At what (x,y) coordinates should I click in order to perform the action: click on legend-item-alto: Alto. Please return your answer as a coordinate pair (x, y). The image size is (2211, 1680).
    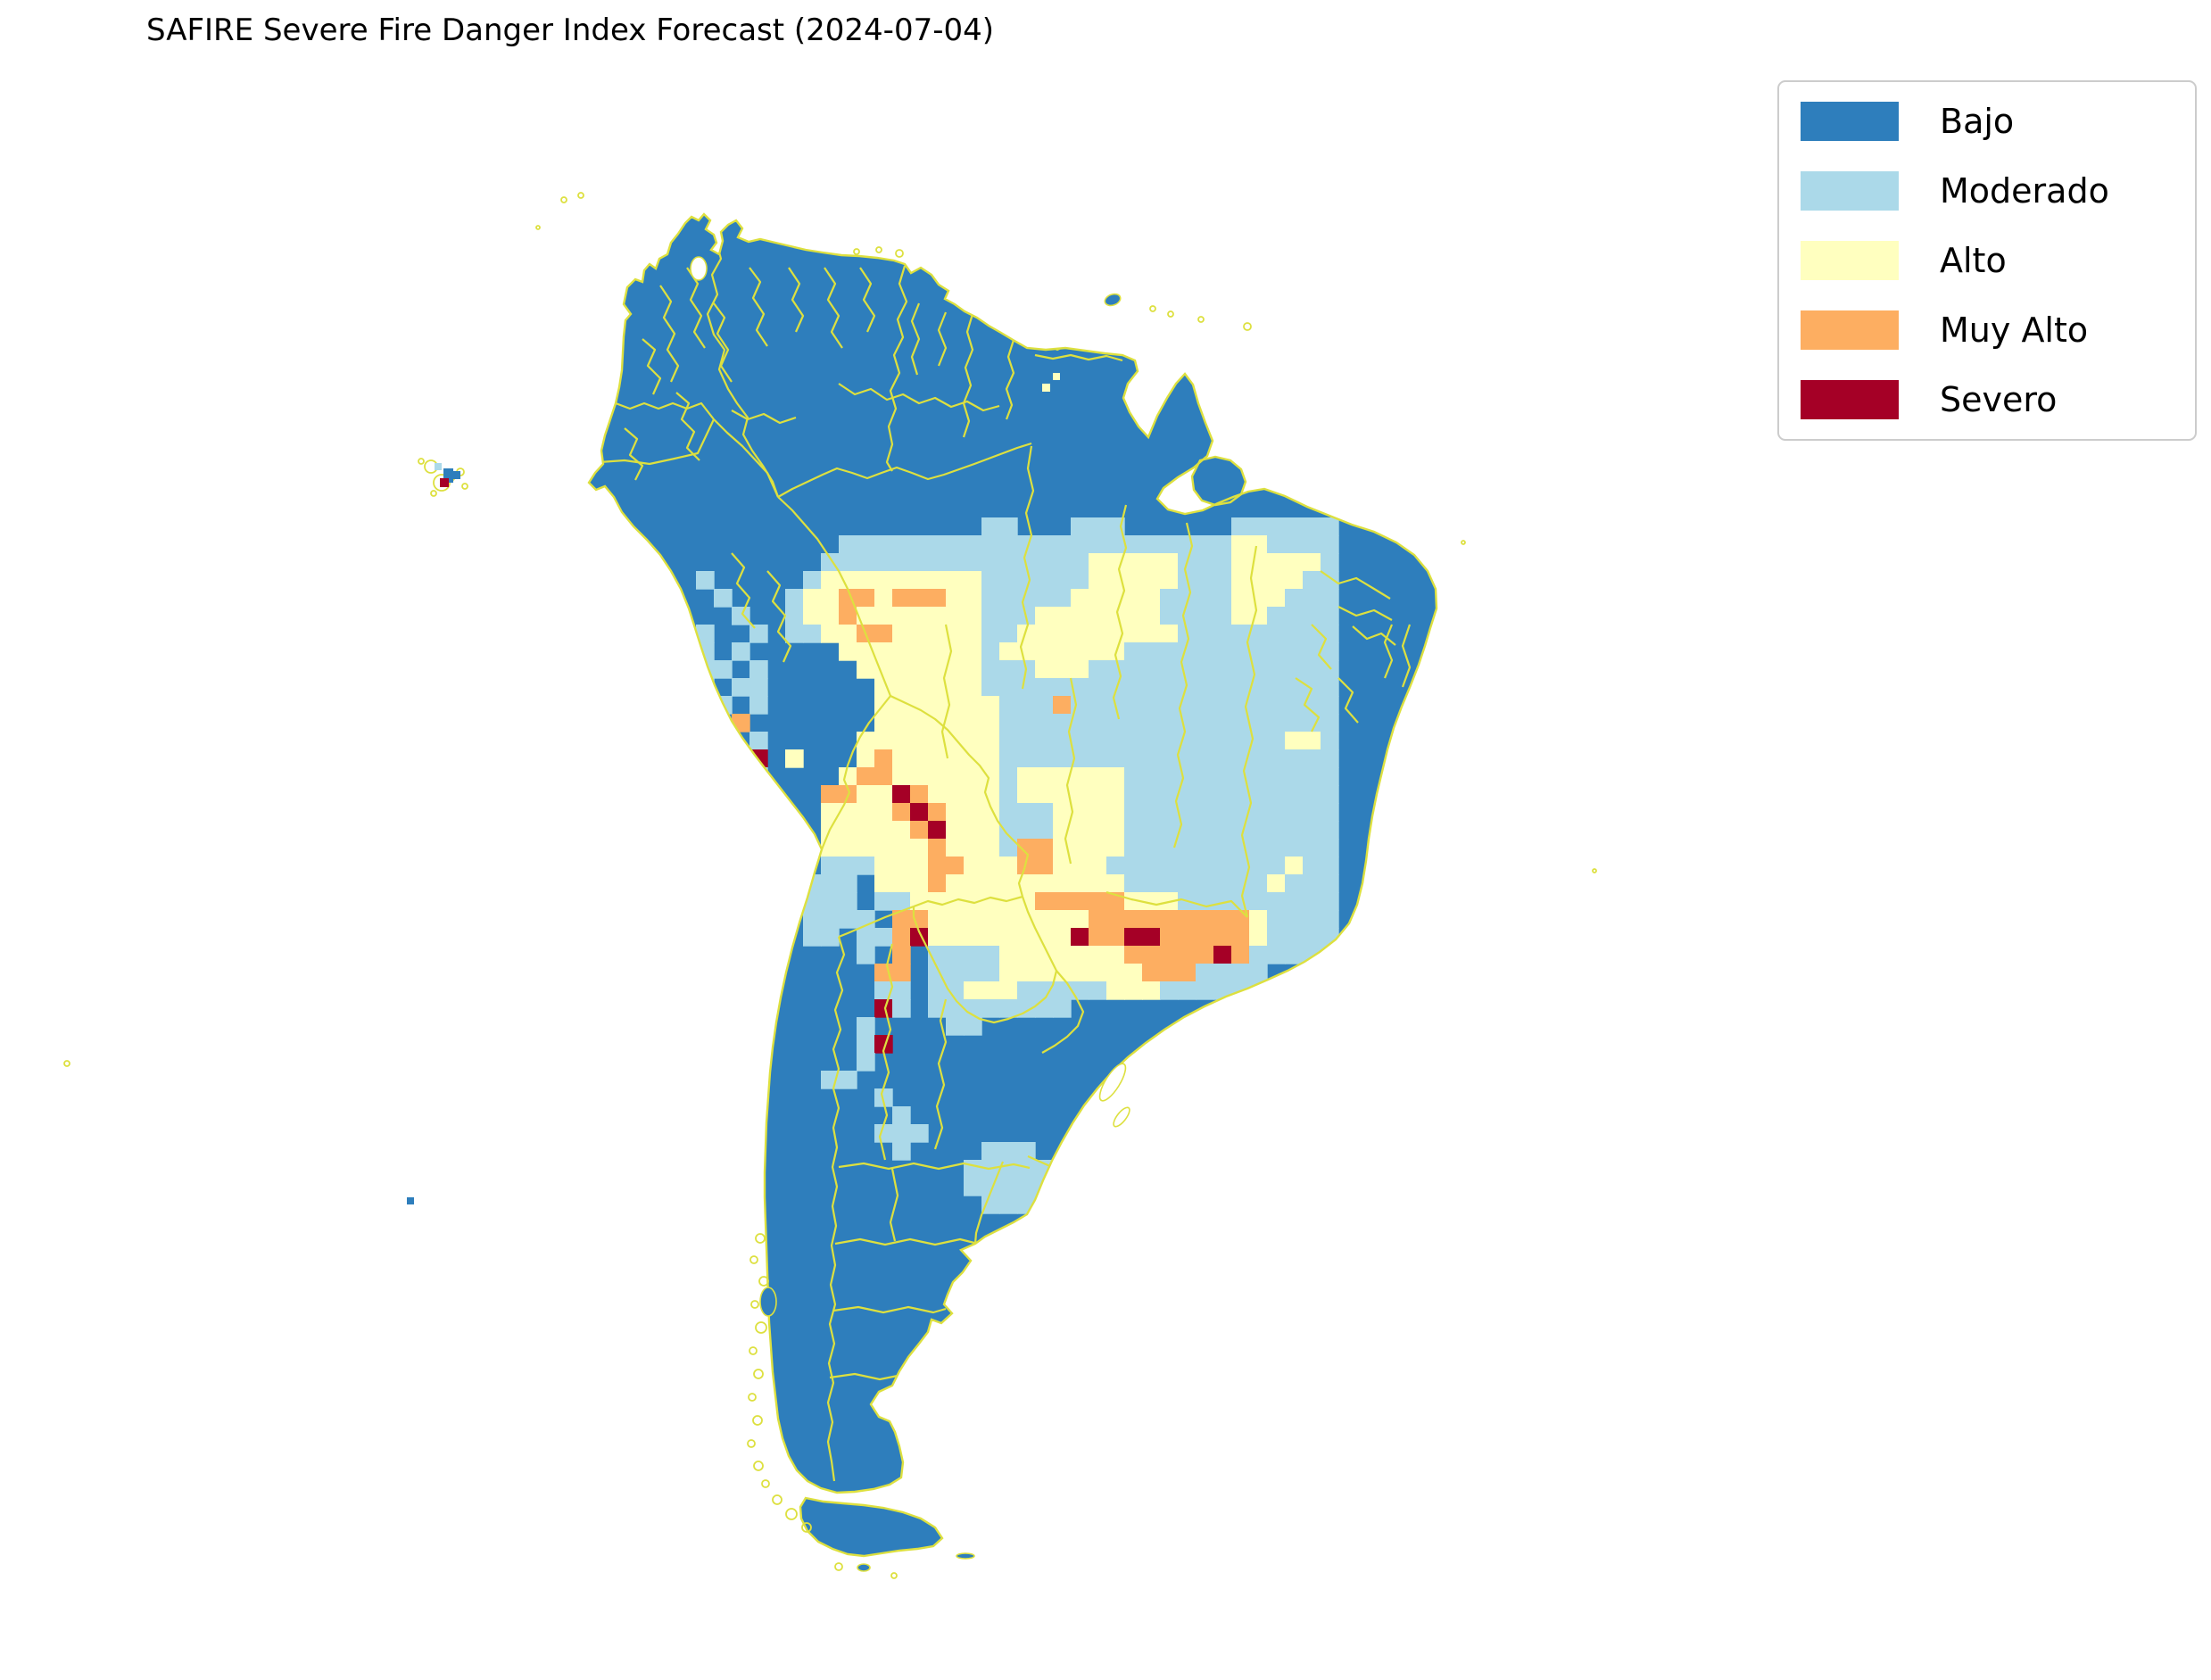
    Looking at the image, I should click on (1987, 260).